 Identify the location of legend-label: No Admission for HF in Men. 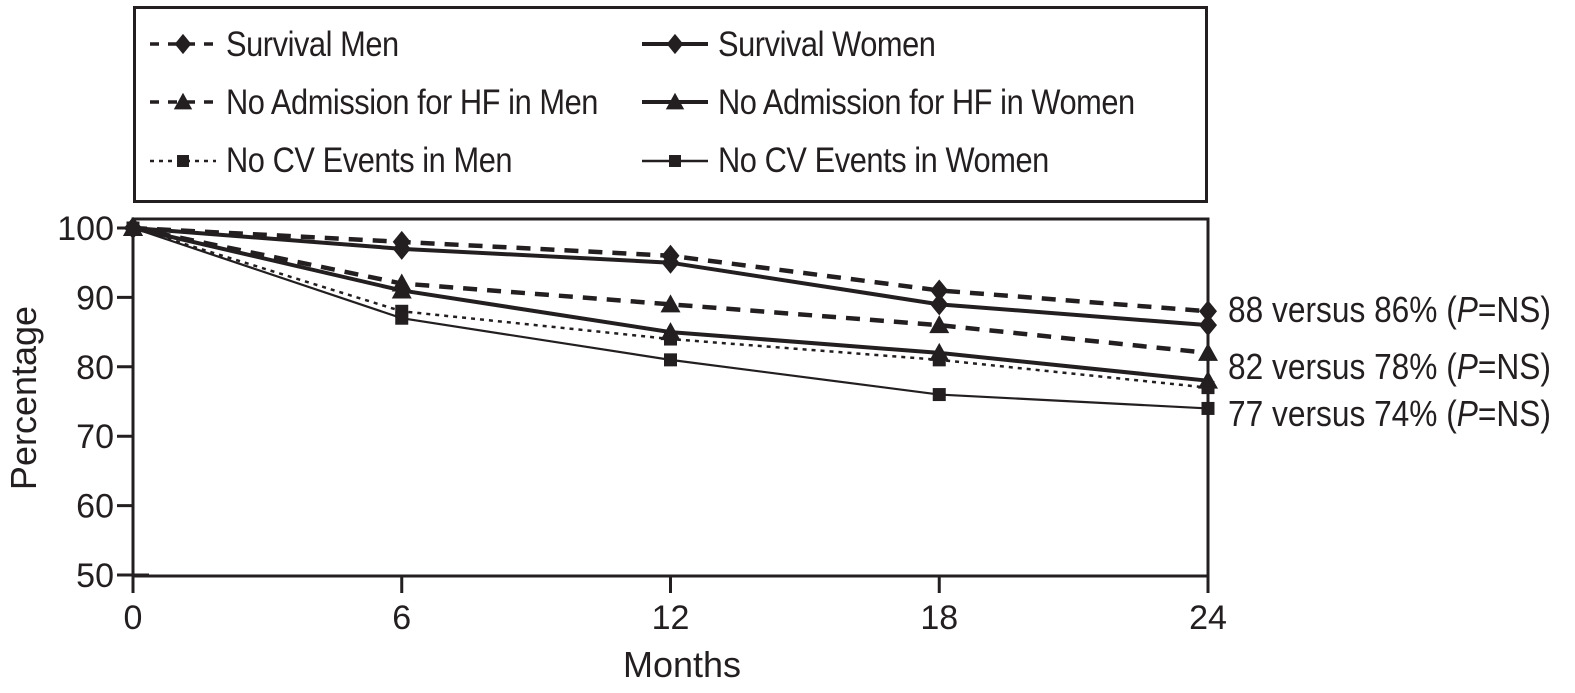
(412, 102).